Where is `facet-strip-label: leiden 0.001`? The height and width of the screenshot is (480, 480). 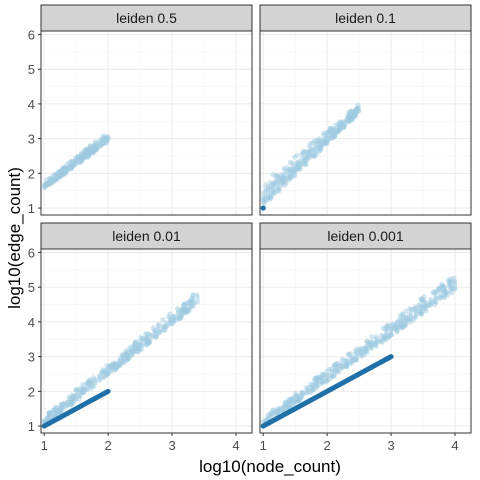
facet-strip-label: leiden 0.001 is located at coordinates (365, 236).